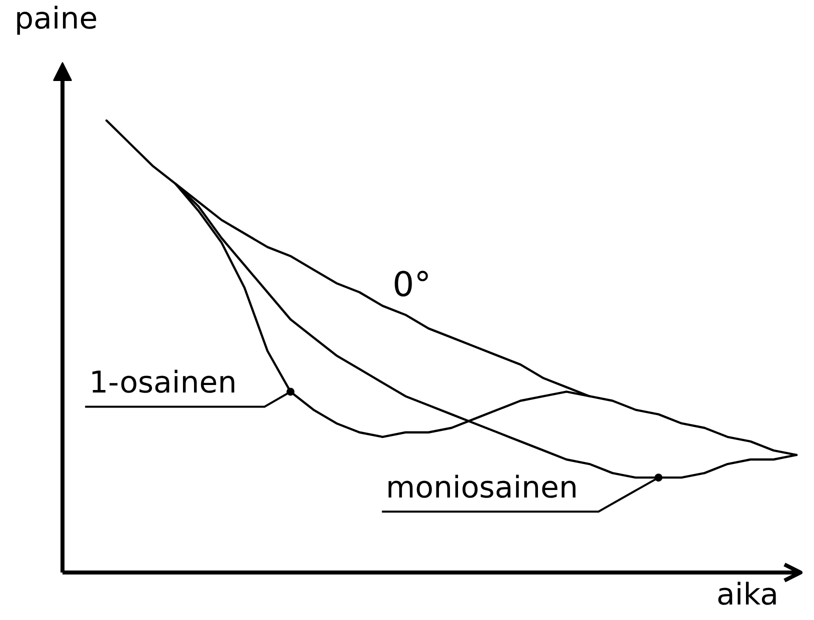 The image size is (814, 620). Describe the element at coordinates (412, 284) in the screenshot. I see `series-label: 0°` at that location.